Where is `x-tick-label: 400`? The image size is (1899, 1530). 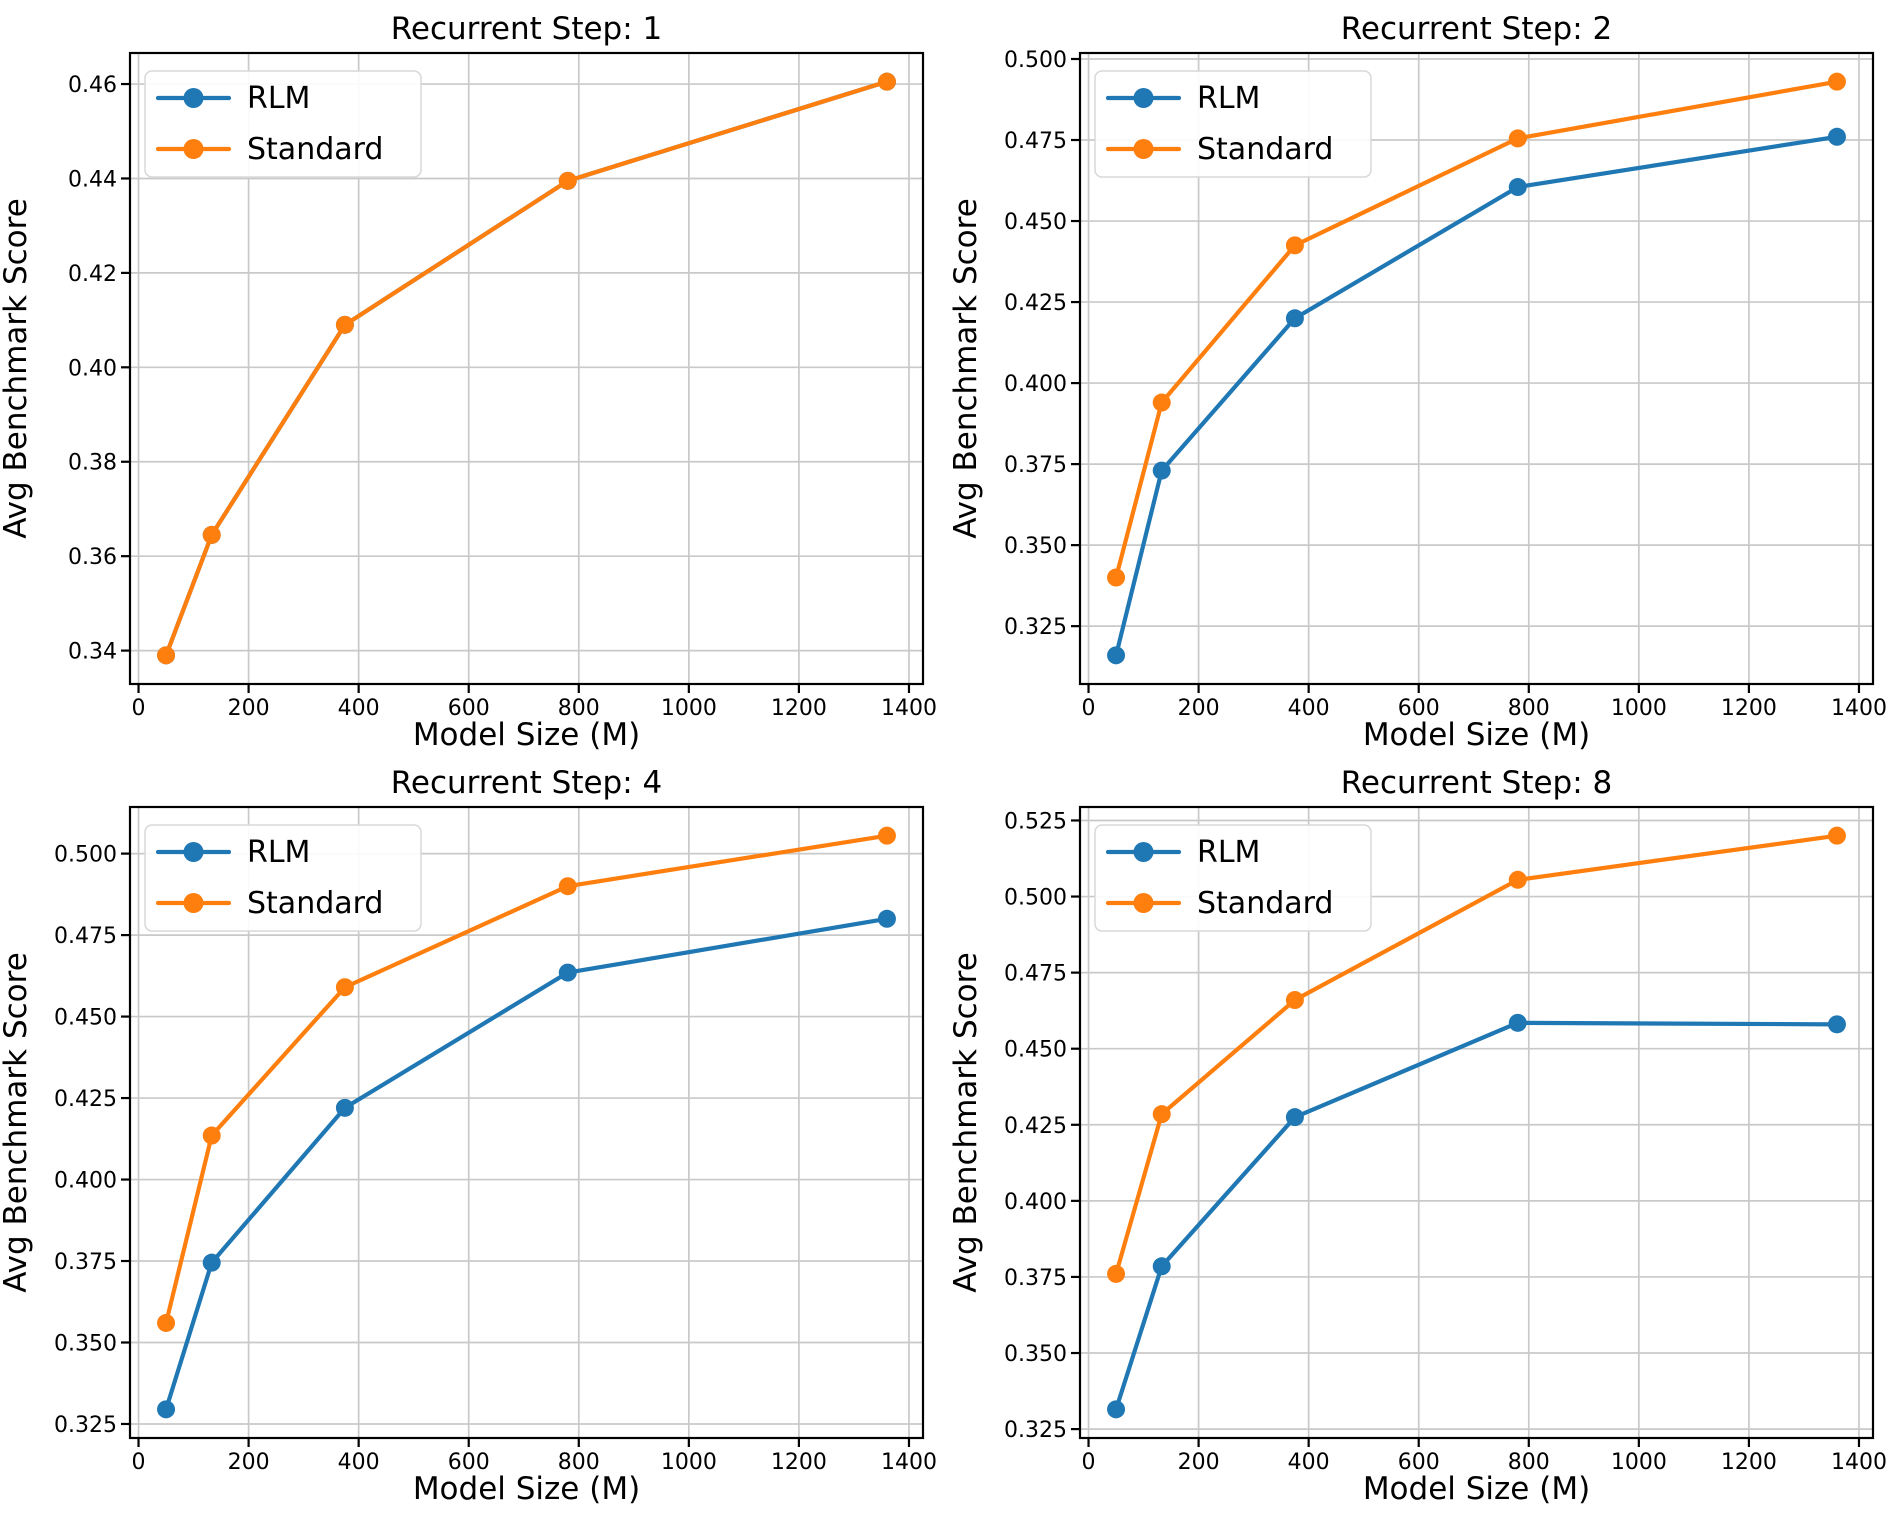 x-tick-label: 400 is located at coordinates (359, 708).